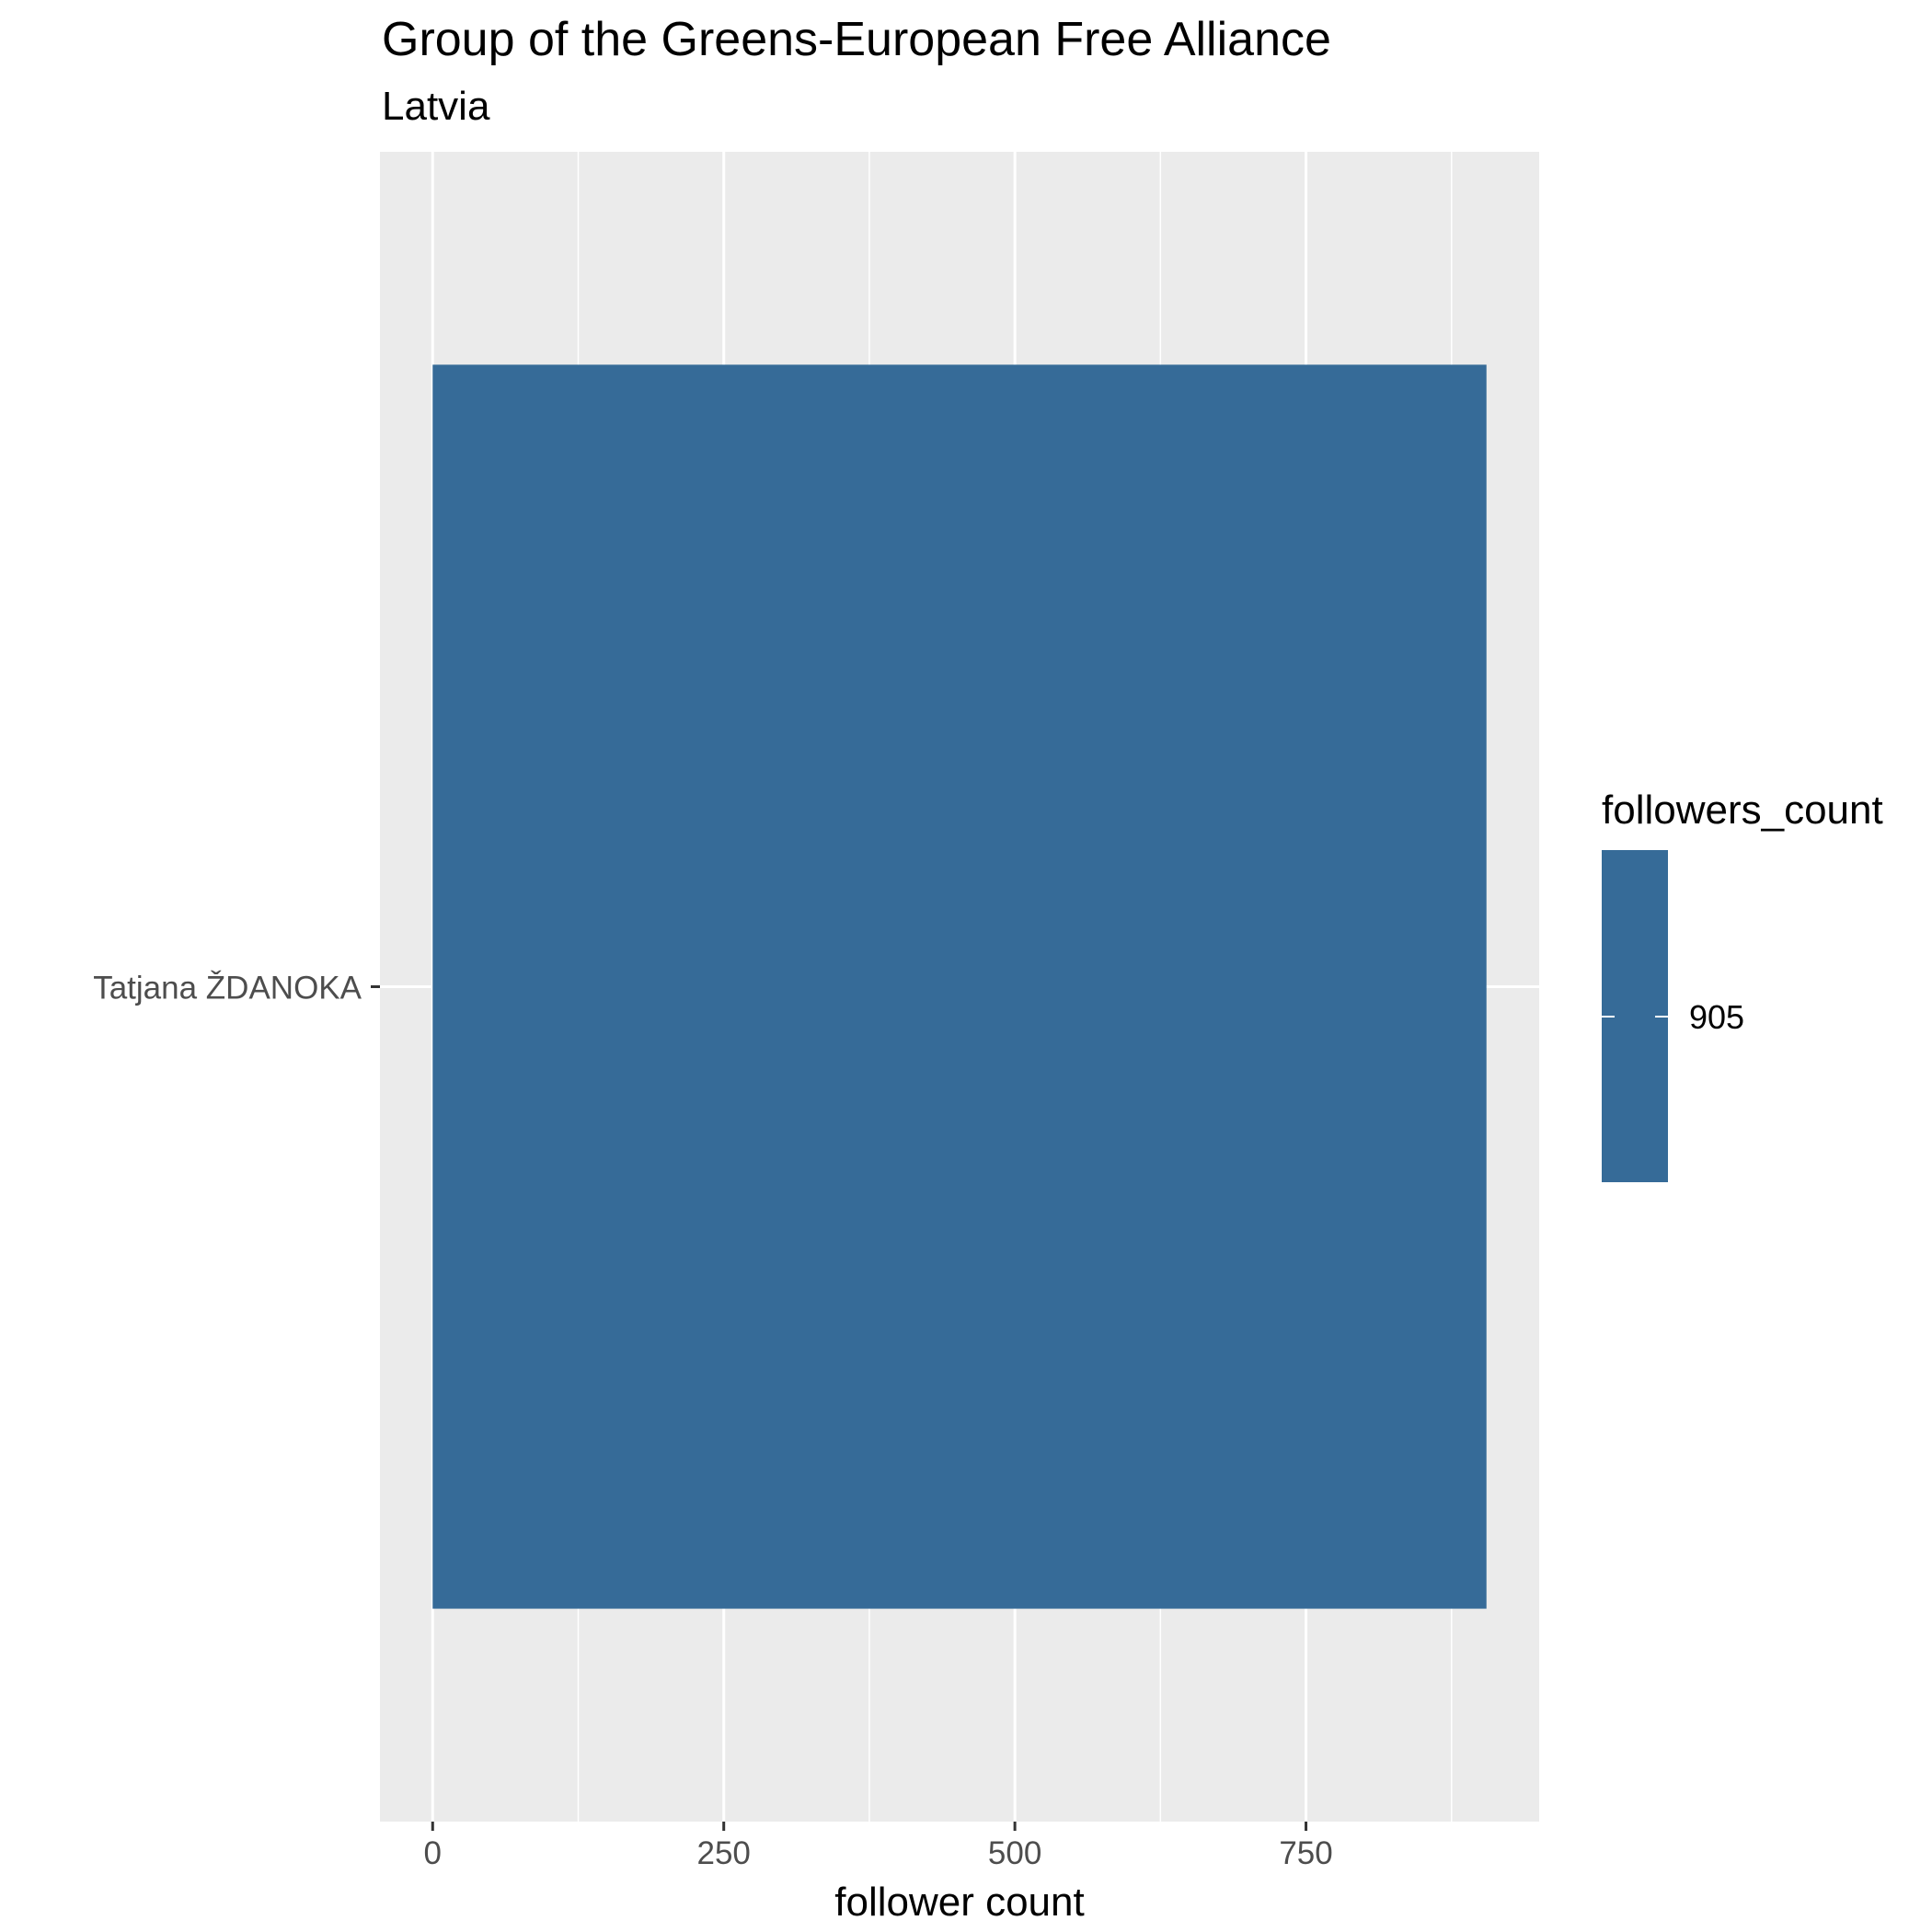 This screenshot has width=1932, height=1932. Describe the element at coordinates (1014, 1853) in the screenshot. I see `x-tick-label: 500` at that location.